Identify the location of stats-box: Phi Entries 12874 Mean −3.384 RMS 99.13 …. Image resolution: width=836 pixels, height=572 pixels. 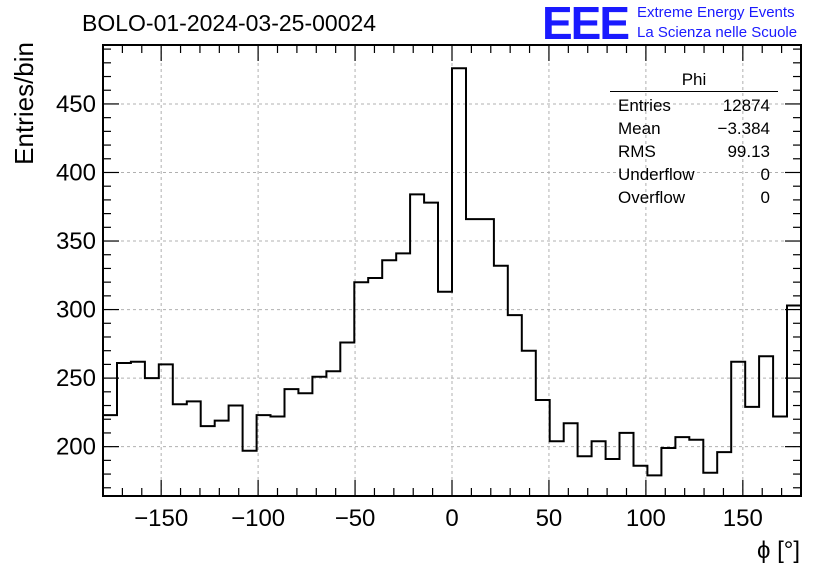
(694, 139).